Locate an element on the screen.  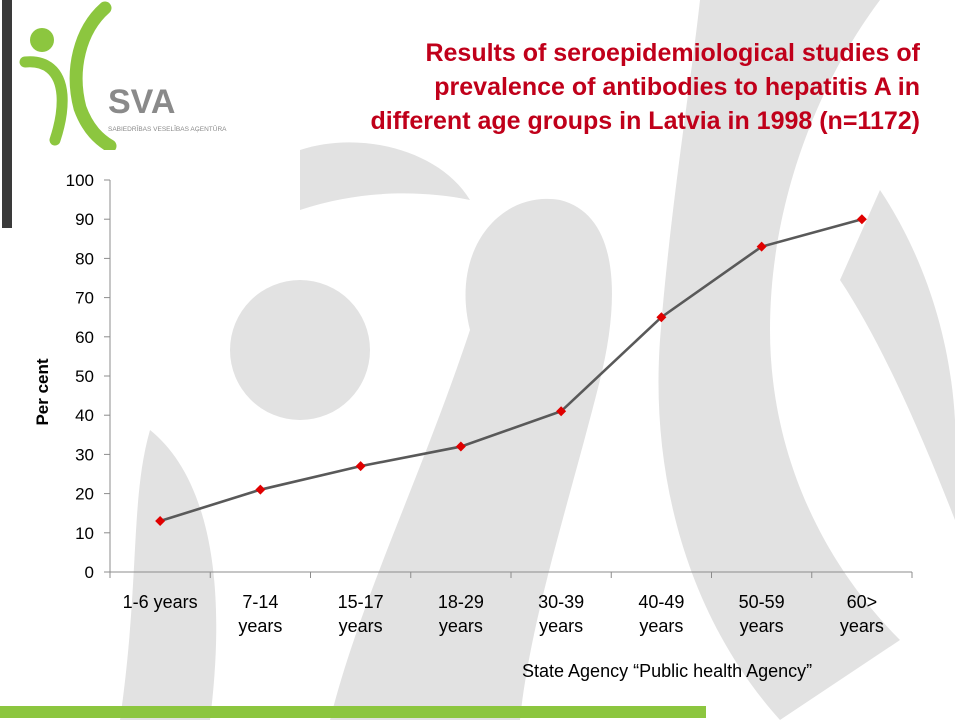
x-tick-label-line: 7-14 is located at coordinates (260, 602).